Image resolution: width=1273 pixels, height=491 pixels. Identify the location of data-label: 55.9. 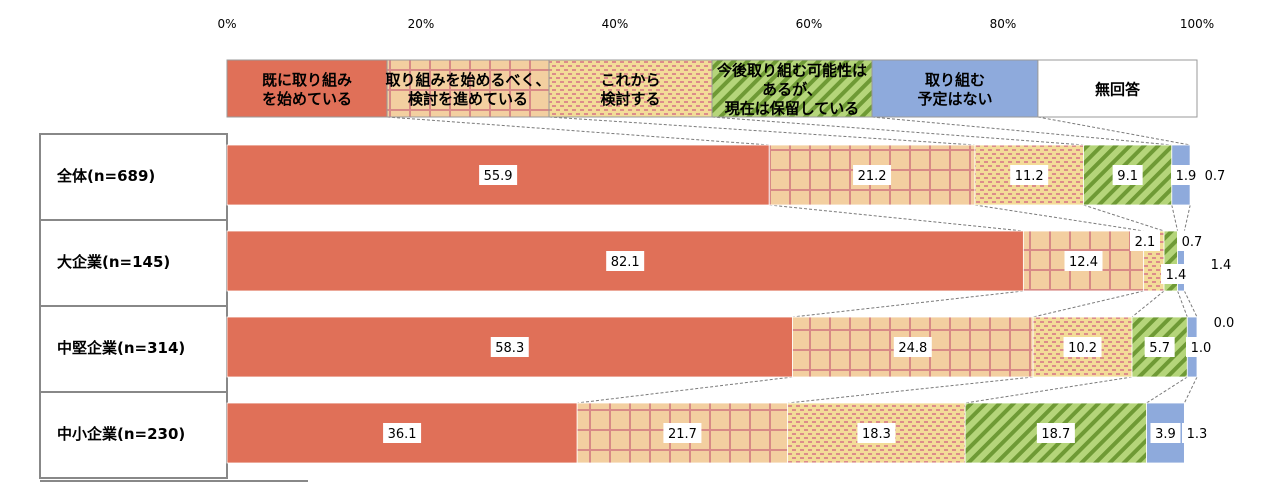
(498, 176).